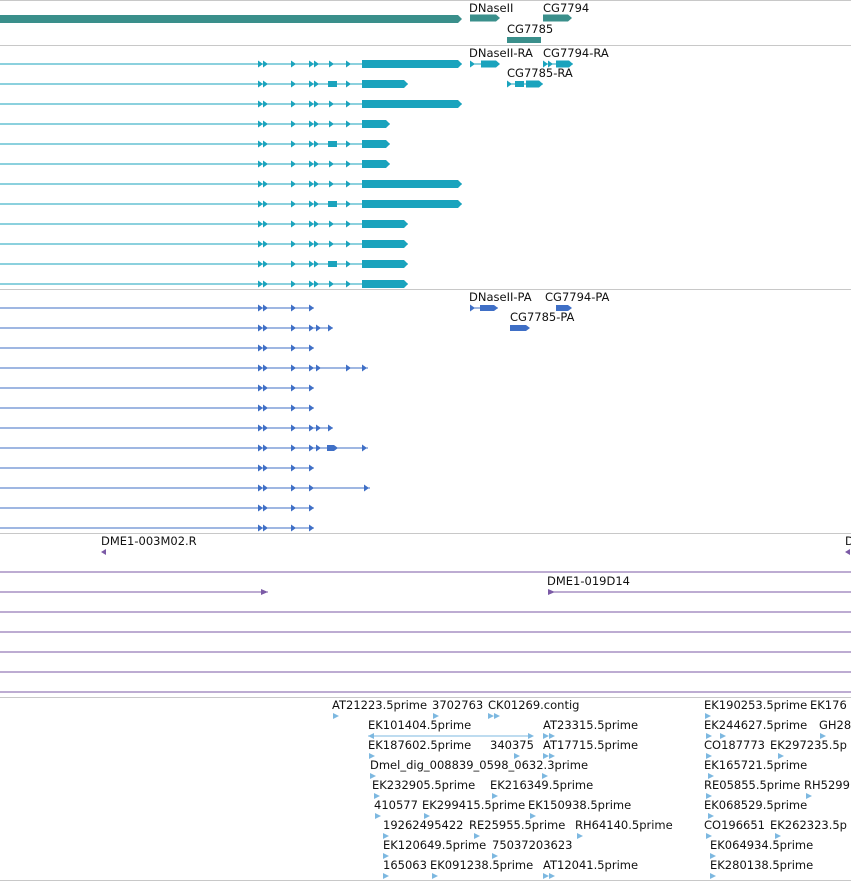  What do you see at coordinates (530, 29) in the screenshot?
I see `gene-label: CG7785` at bounding box center [530, 29].